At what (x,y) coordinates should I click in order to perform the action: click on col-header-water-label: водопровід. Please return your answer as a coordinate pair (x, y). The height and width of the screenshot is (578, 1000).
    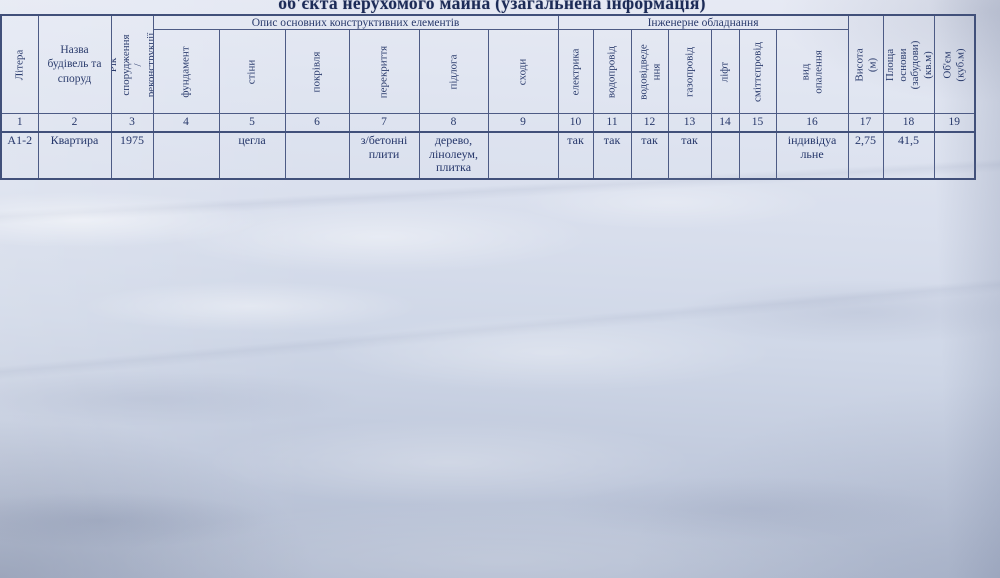
    Looking at the image, I should click on (611, 71).